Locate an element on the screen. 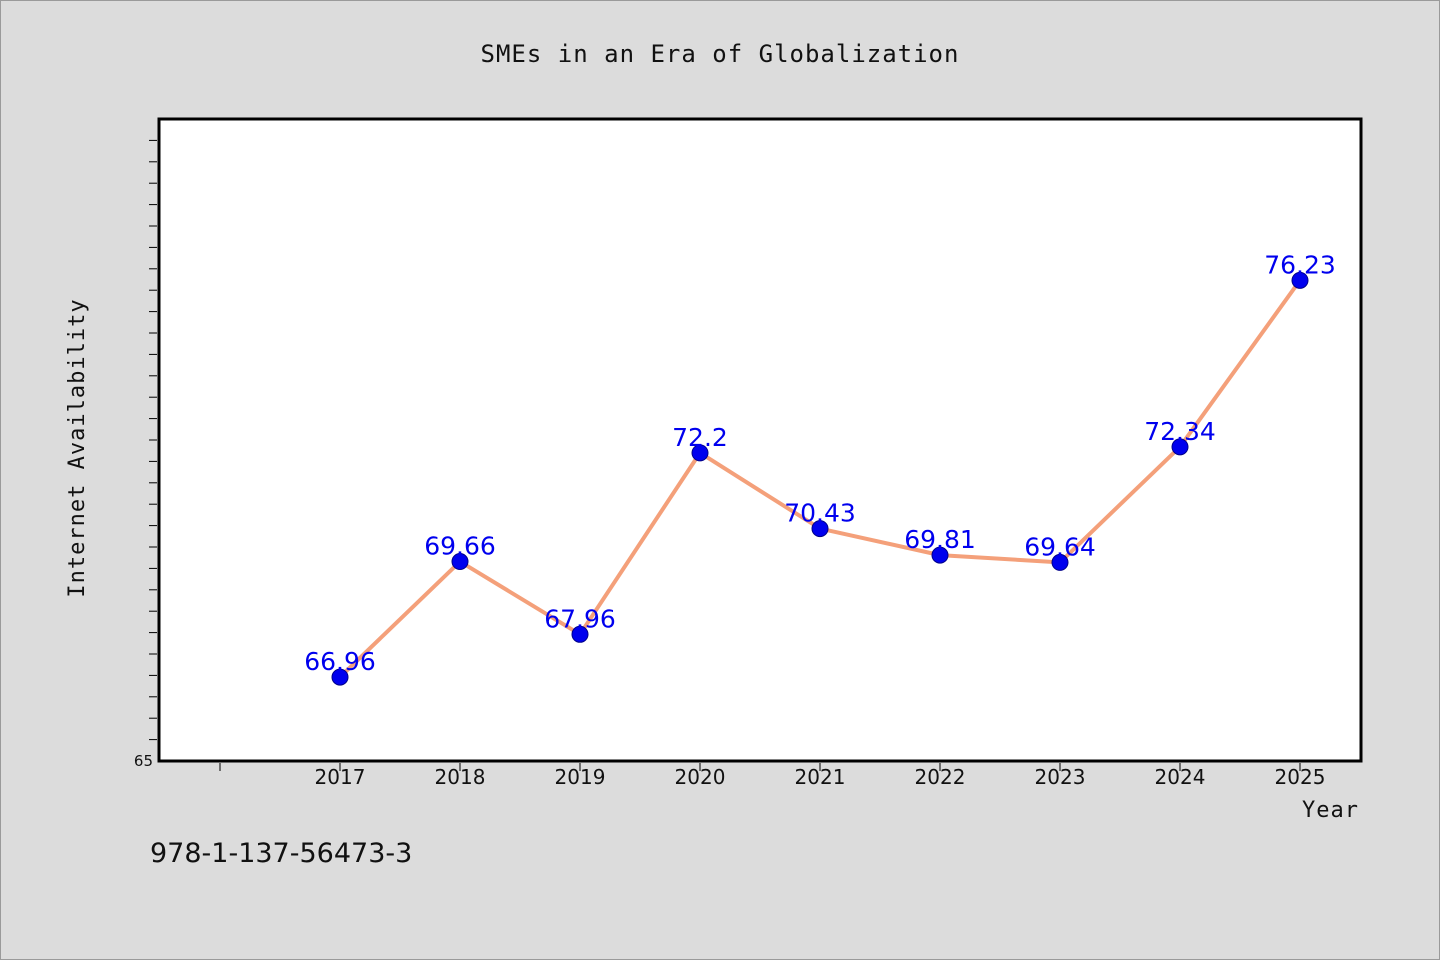 The height and width of the screenshot is (960, 1440). x-tick-label: 2020 is located at coordinates (700, 777).